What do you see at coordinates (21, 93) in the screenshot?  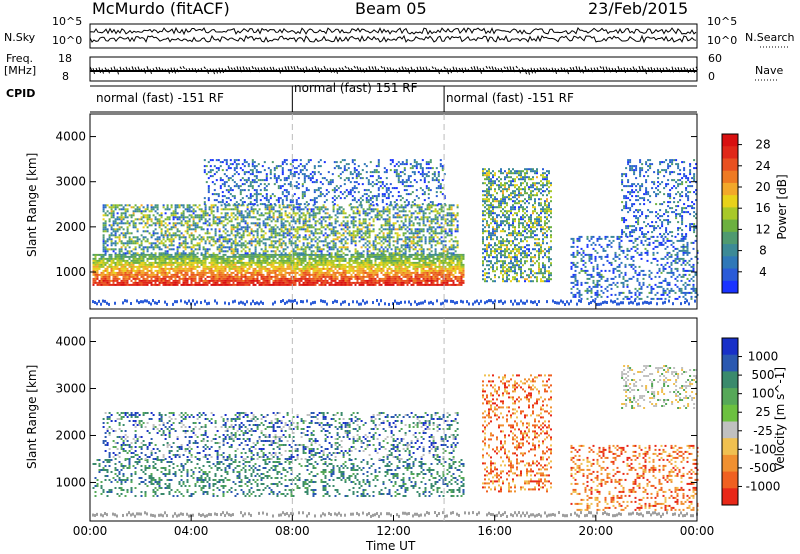 I see `cpid-label: CPID` at bounding box center [21, 93].